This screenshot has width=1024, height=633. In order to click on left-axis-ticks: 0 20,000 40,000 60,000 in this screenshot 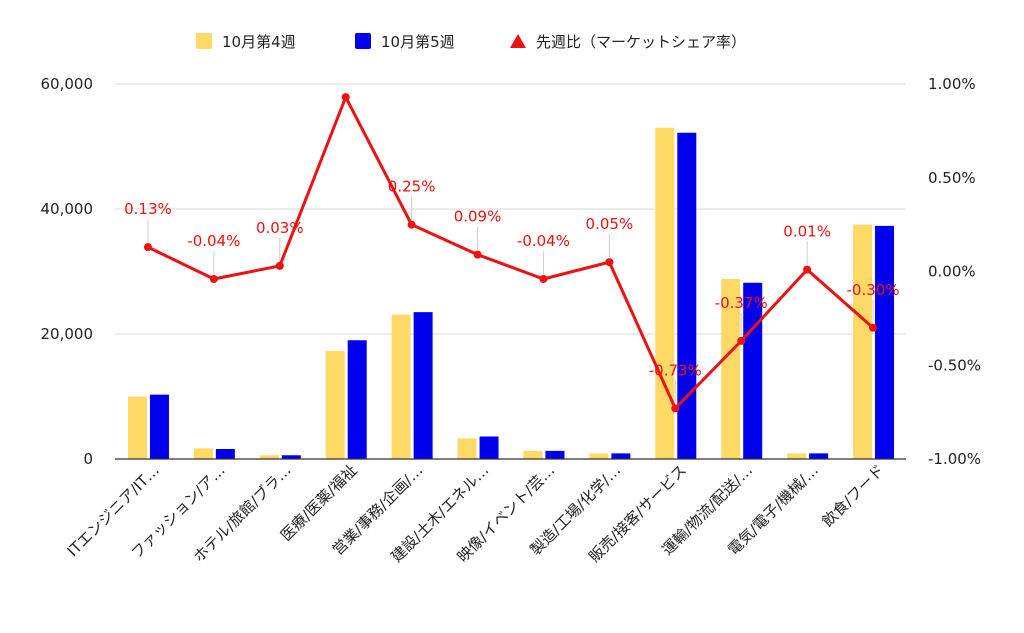, I will do `click(67, 271)`.